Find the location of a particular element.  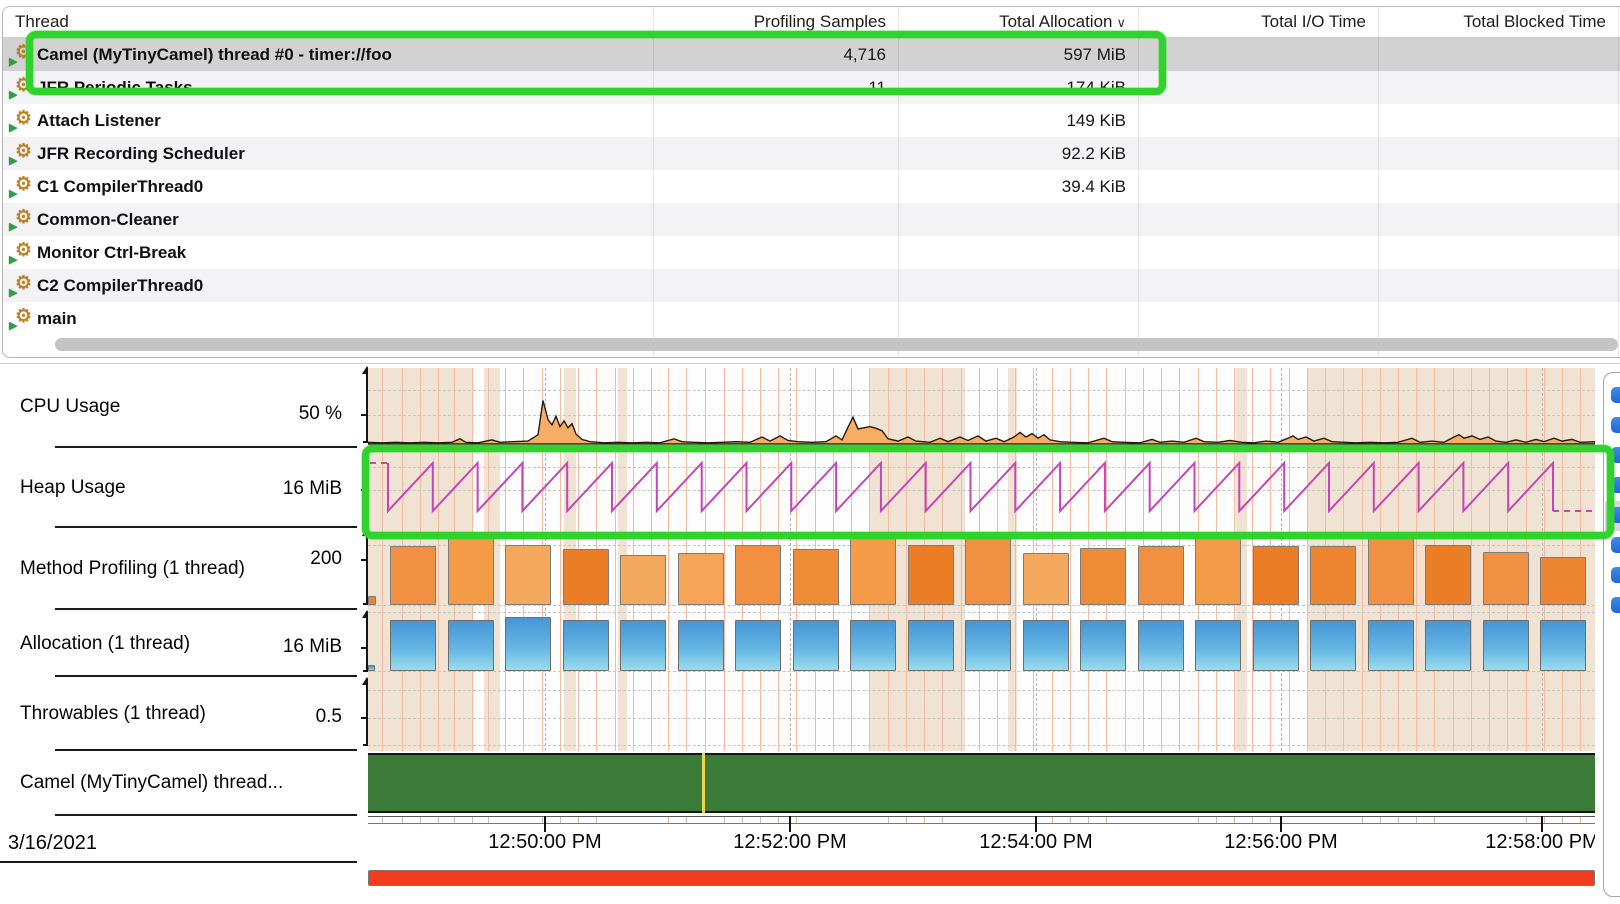

column-header-total-blocked-time: Total Blocked Time is located at coordinates (1498, 22).